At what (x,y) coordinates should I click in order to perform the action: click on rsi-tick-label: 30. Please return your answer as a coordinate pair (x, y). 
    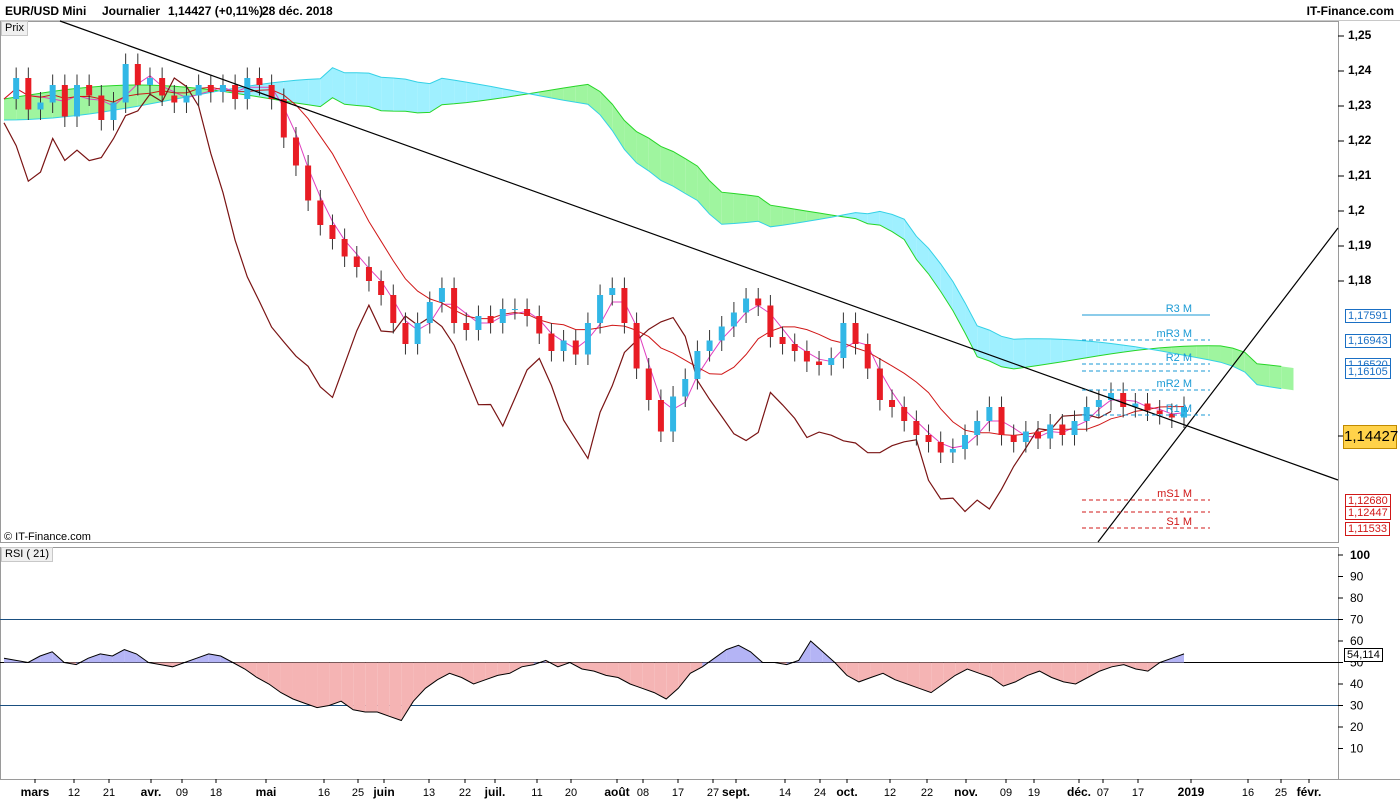
    Looking at the image, I should click on (1357, 706).